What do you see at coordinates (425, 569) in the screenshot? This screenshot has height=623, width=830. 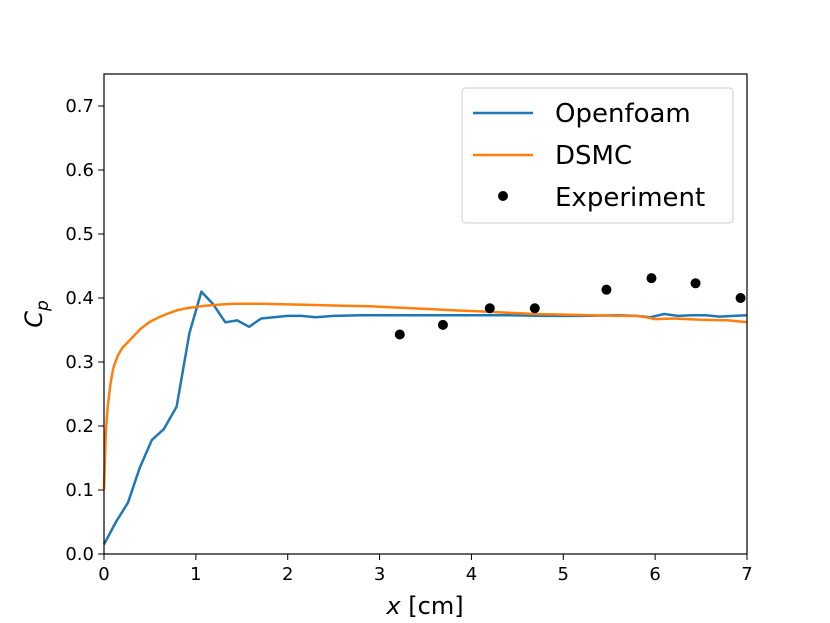 I see `x-axis-ticks: 0 1 2 3 4 5 6 7` at bounding box center [425, 569].